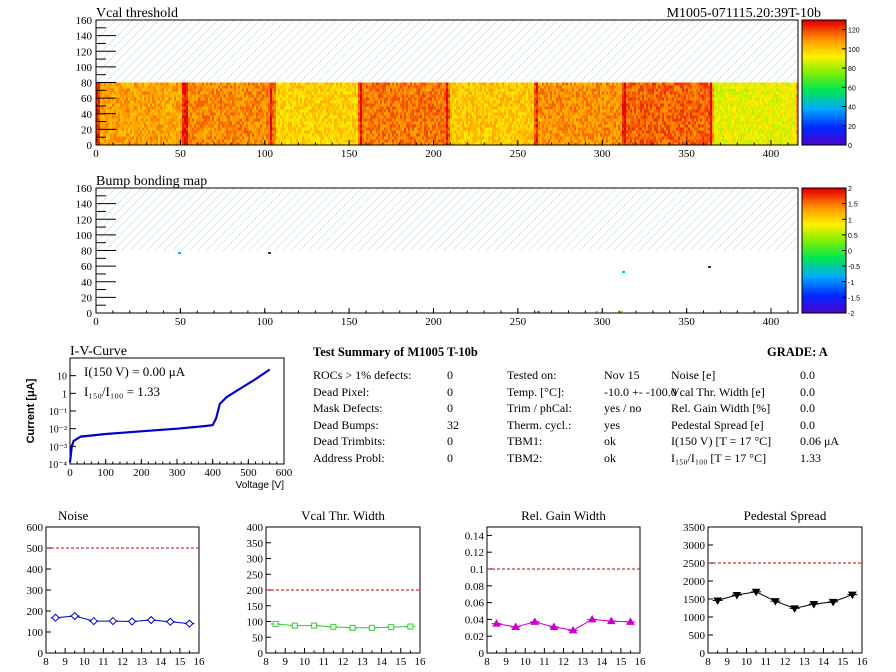 This screenshot has height=672, width=896. What do you see at coordinates (265, 322) in the screenshot?
I see `x-tick-label: 100` at bounding box center [265, 322].